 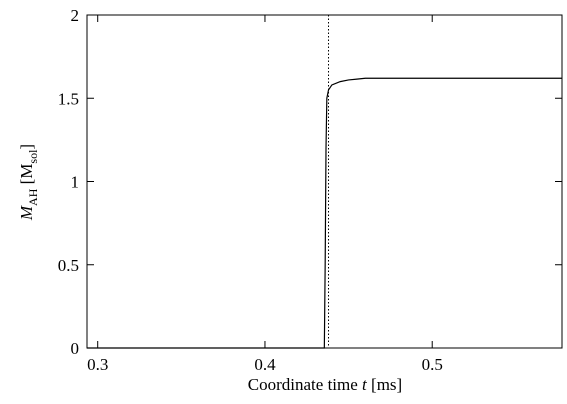 I want to click on y-tick-label: 2, so click(x=75, y=15).